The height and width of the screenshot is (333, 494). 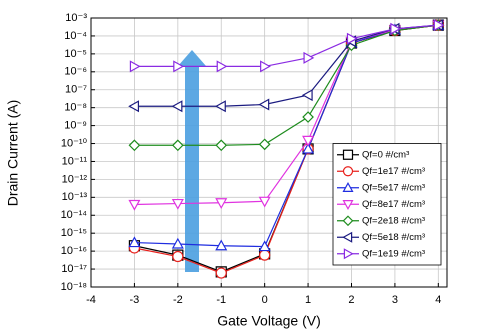 I want to click on y-tick-label: 10⁻⁶, so click(x=75, y=72).